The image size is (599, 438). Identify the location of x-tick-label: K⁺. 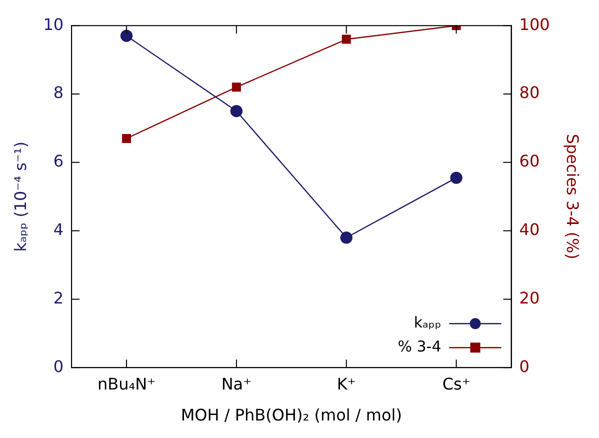
(346, 384).